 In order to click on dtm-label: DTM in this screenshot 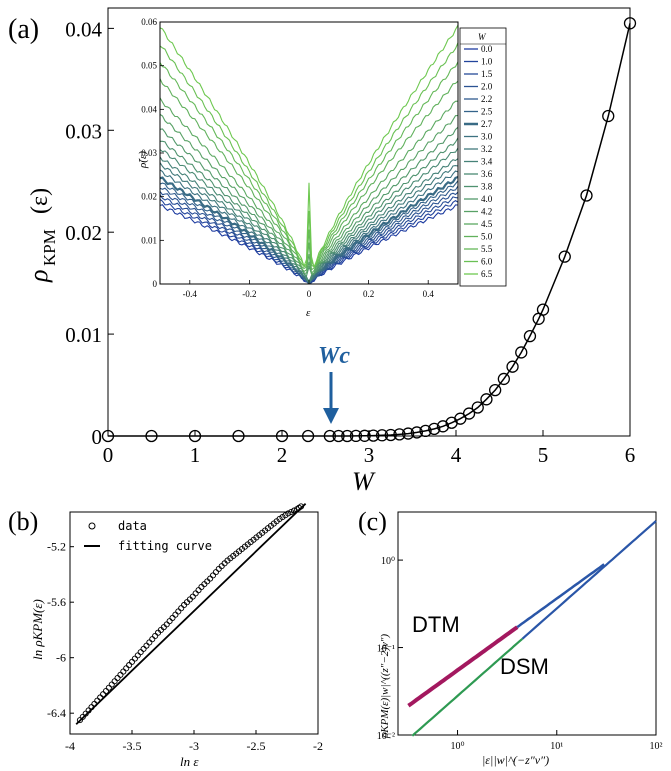, I will do `click(436, 624)`.